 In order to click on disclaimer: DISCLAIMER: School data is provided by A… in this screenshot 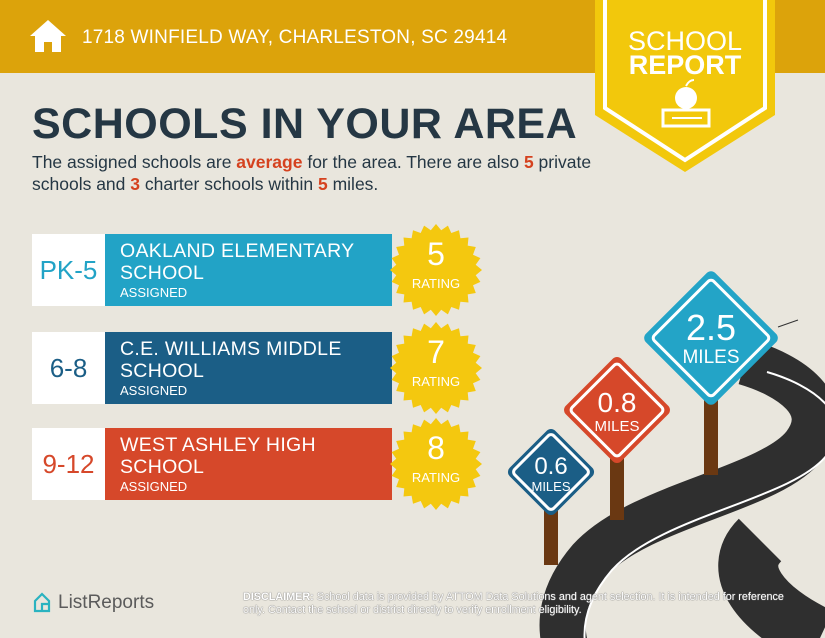, I will do `click(513, 603)`.